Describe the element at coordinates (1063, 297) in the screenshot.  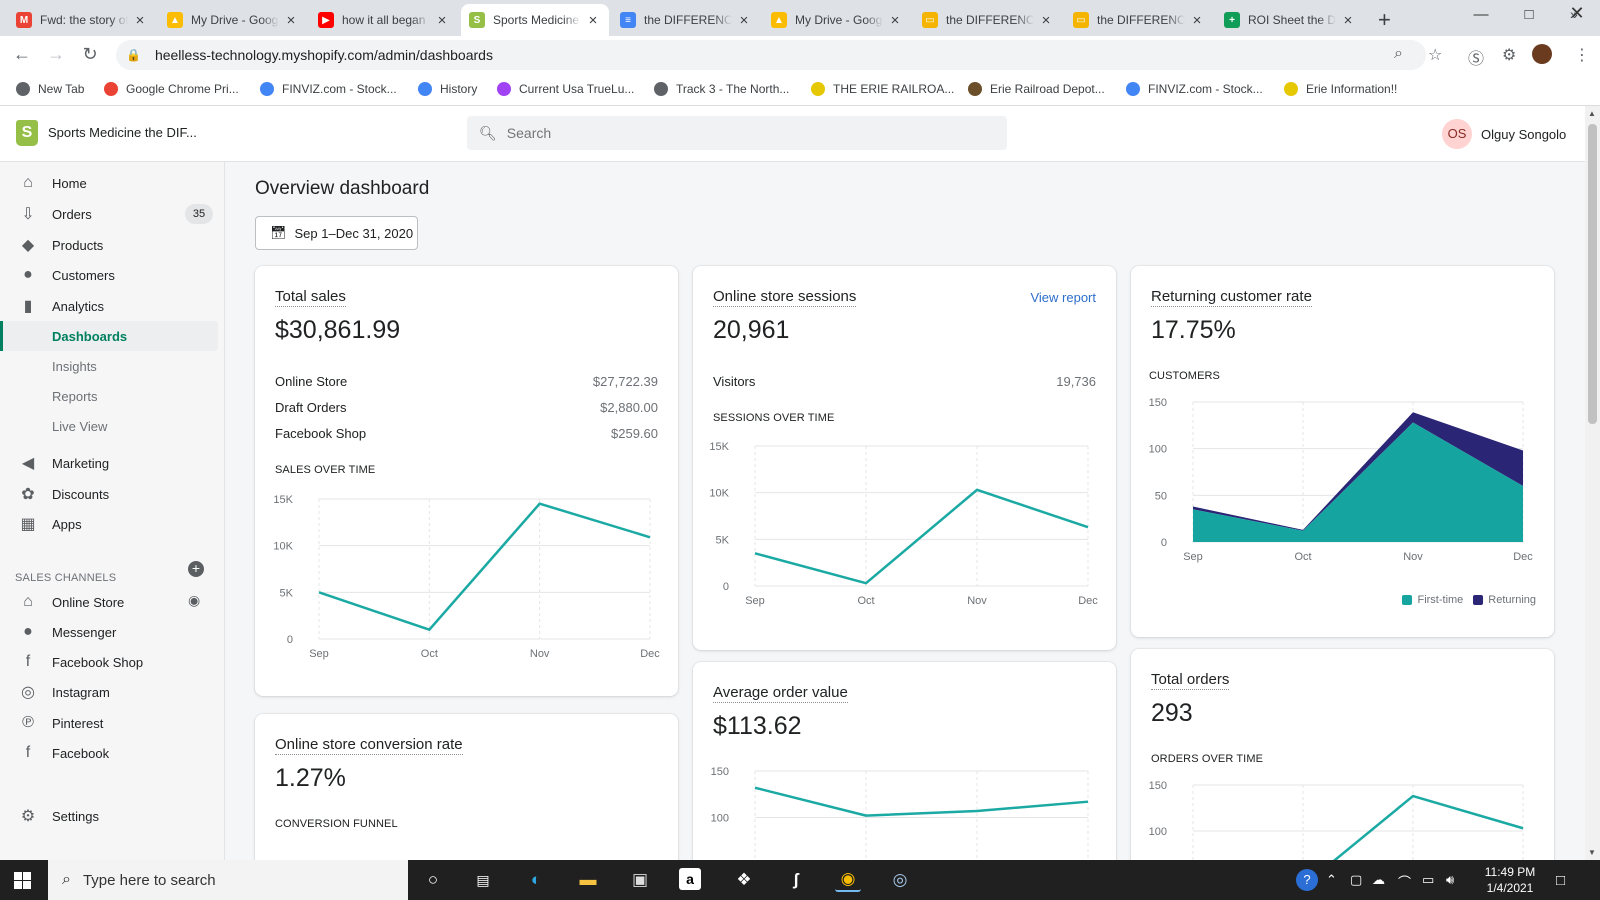
I see `view-report-link: View report` at that location.